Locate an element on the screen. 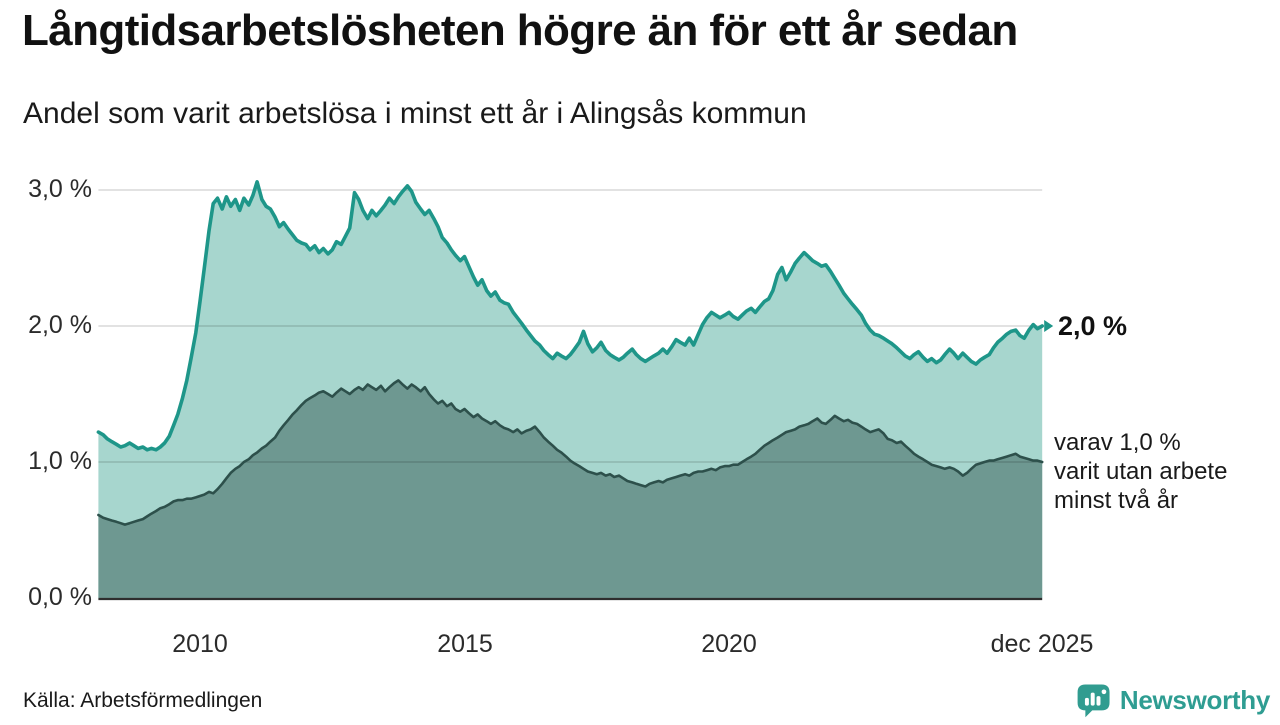  annotation-line: minst två år is located at coordinates (1116, 500).